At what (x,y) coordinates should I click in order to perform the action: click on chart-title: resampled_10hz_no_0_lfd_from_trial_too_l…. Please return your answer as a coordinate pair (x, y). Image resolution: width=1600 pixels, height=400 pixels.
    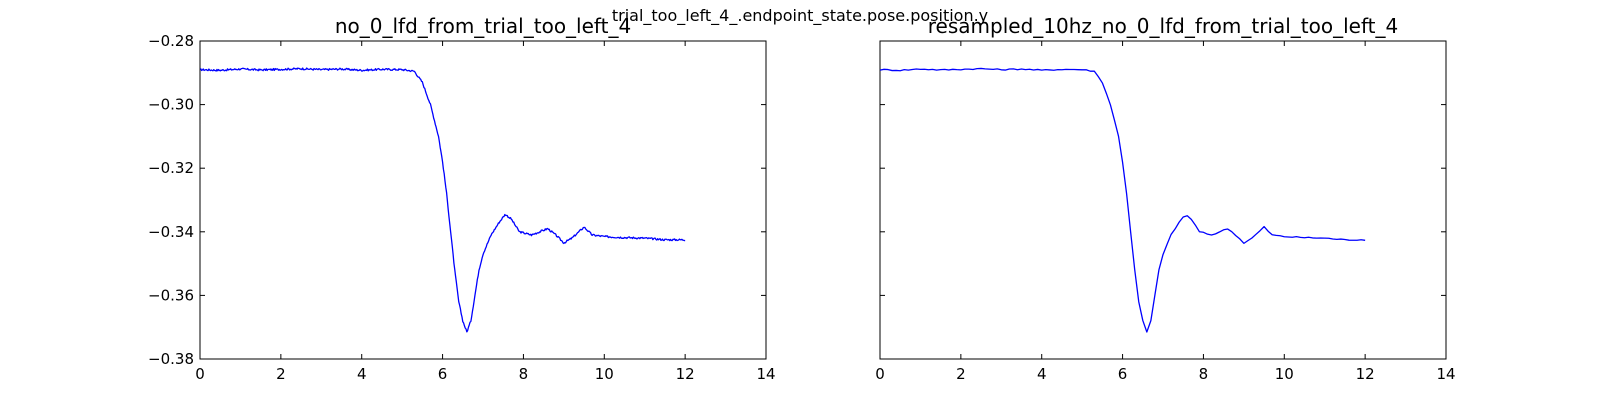
    Looking at the image, I should click on (1163, 26).